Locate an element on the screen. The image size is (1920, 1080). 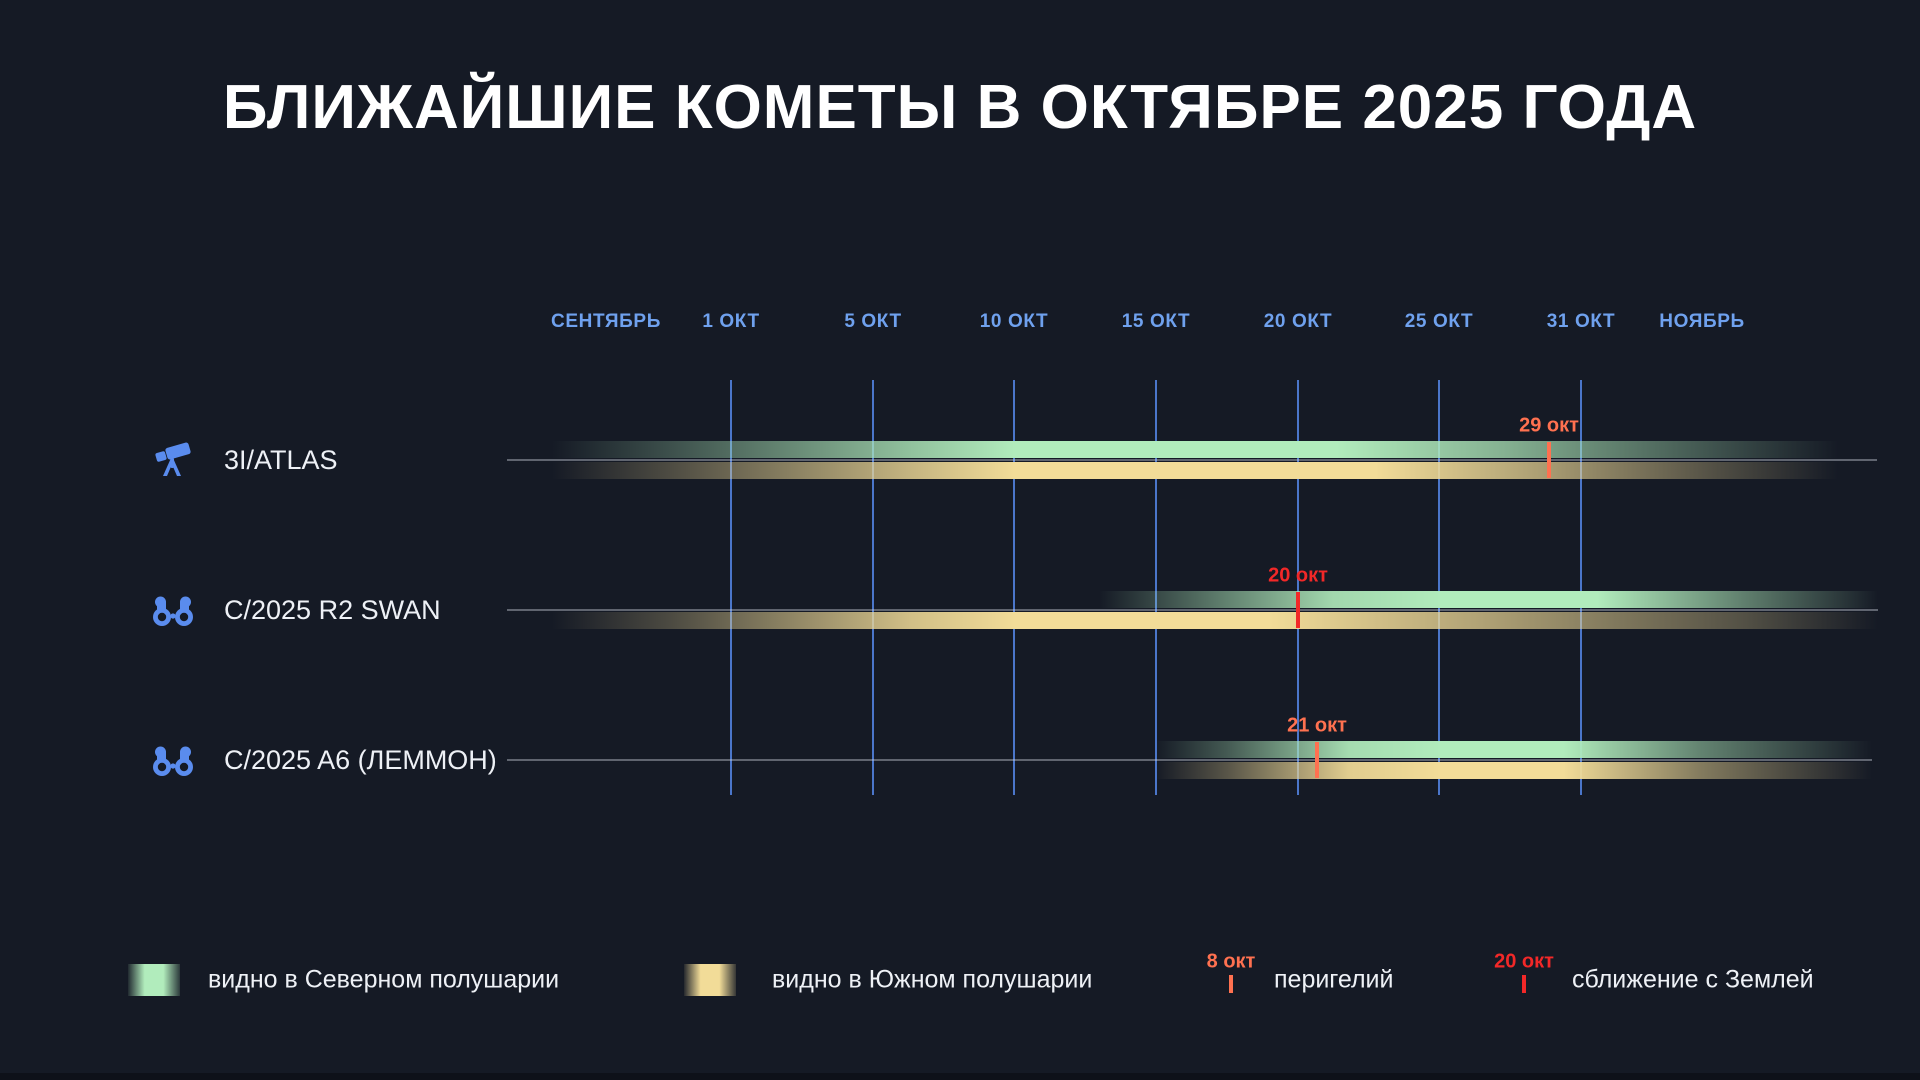
page-title: БЛИЖАЙШИЕ КОМЕТЫ В ОКТЯБРЕ 2025 ГОДА is located at coordinates (960, 107).